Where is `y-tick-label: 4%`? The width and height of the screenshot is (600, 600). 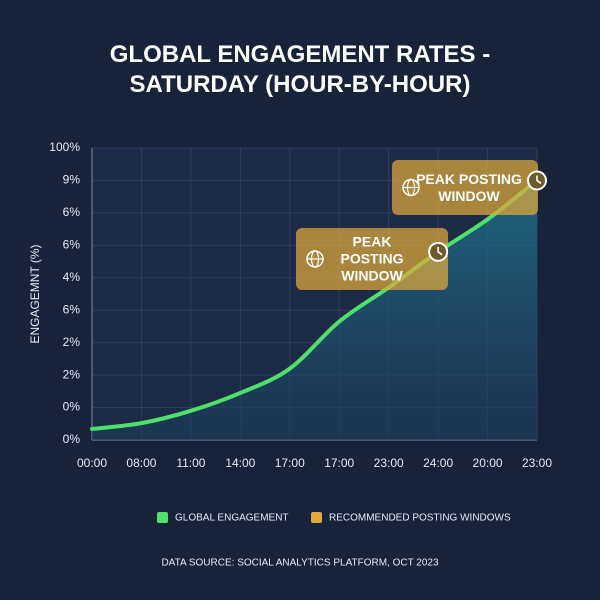 y-tick-label: 4% is located at coordinates (72, 277).